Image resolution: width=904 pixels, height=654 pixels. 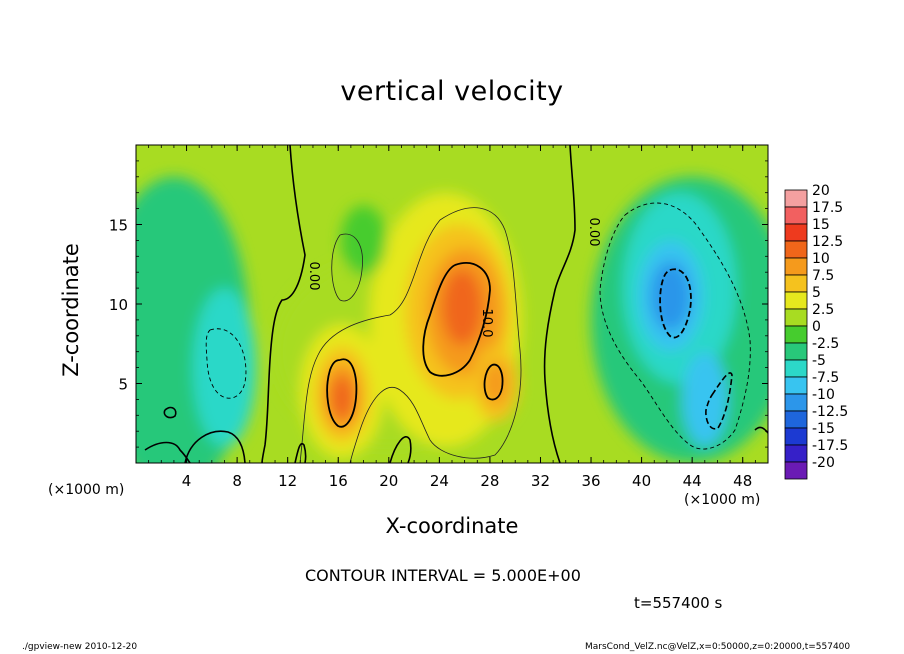 I want to click on colorbar-label: 2.5, so click(x=823, y=310).